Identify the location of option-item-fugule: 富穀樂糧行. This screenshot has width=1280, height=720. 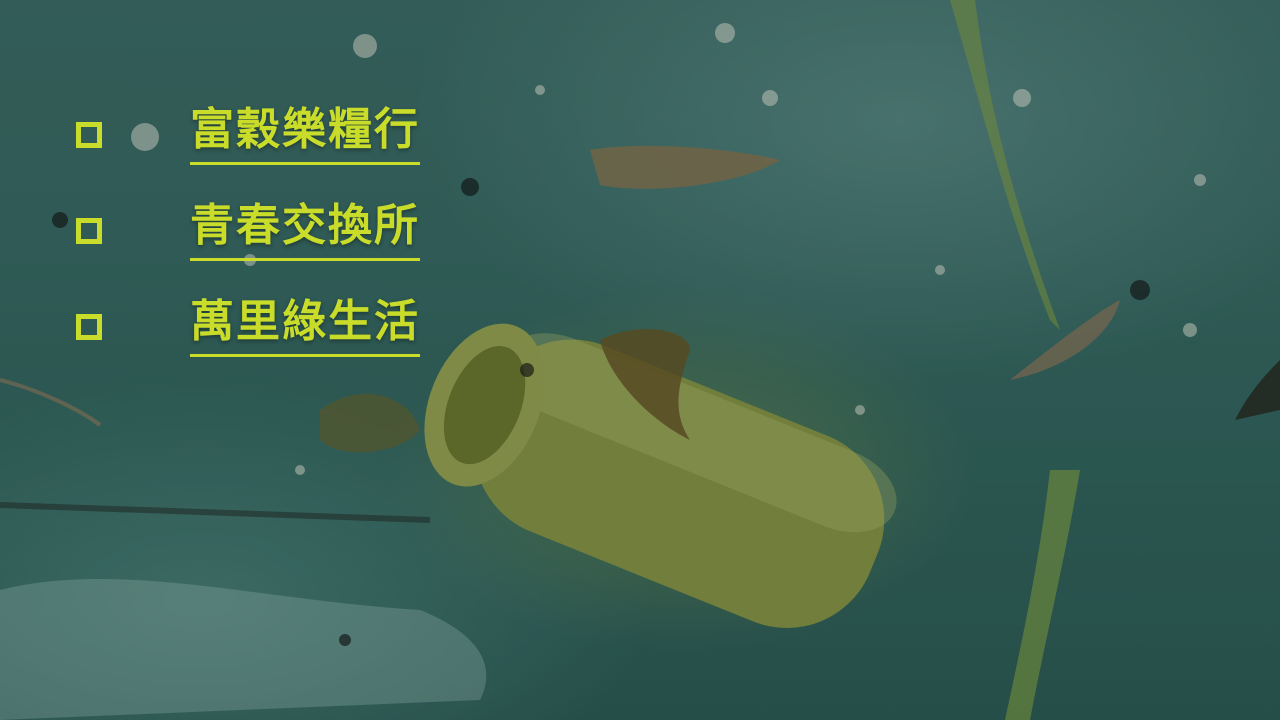
(282, 148).